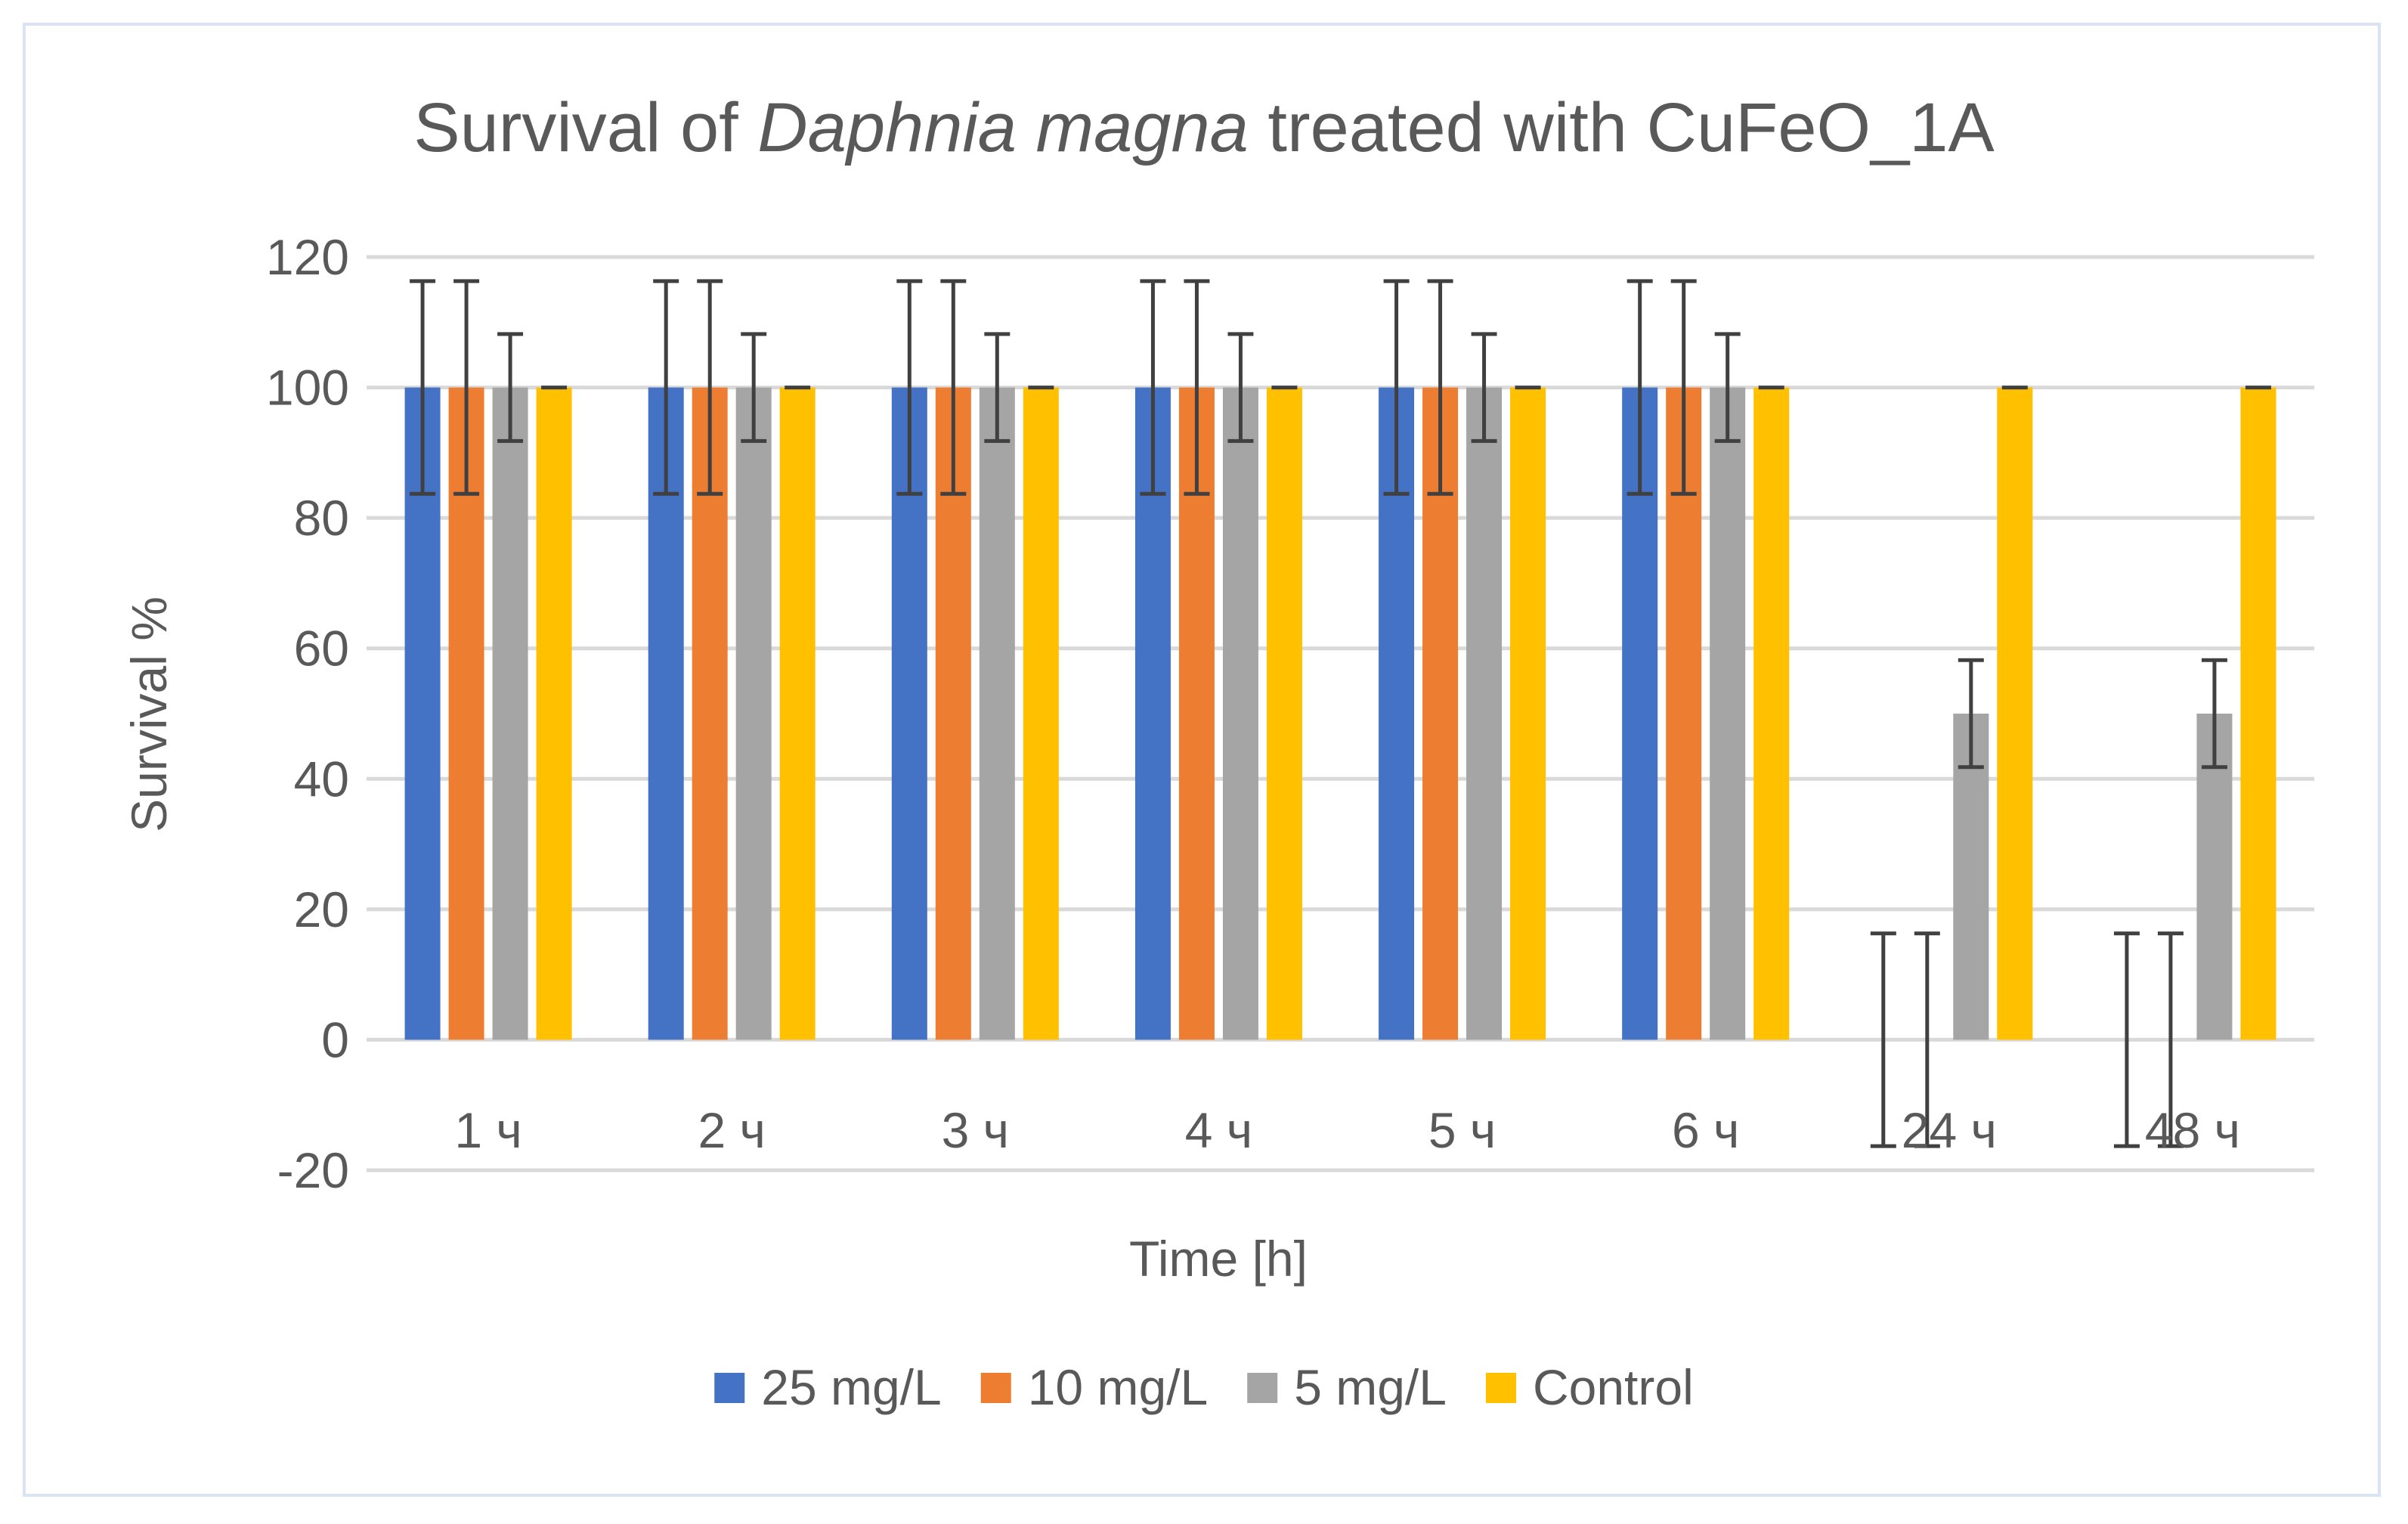 The height and width of the screenshot is (1524, 2408). I want to click on chart-title-before: Survival of, so click(585, 128).